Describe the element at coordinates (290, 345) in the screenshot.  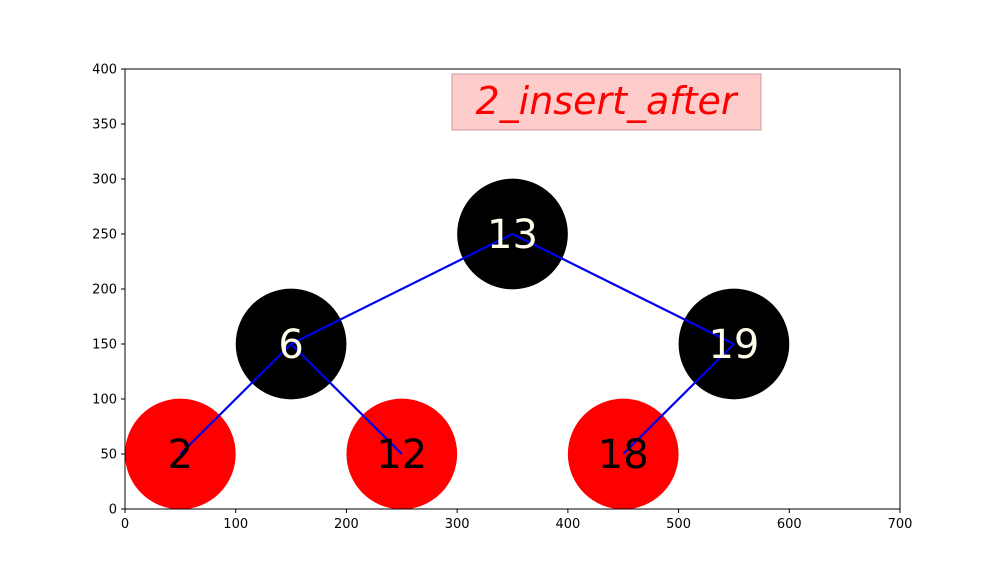
I see `node-label-6: 6` at that location.